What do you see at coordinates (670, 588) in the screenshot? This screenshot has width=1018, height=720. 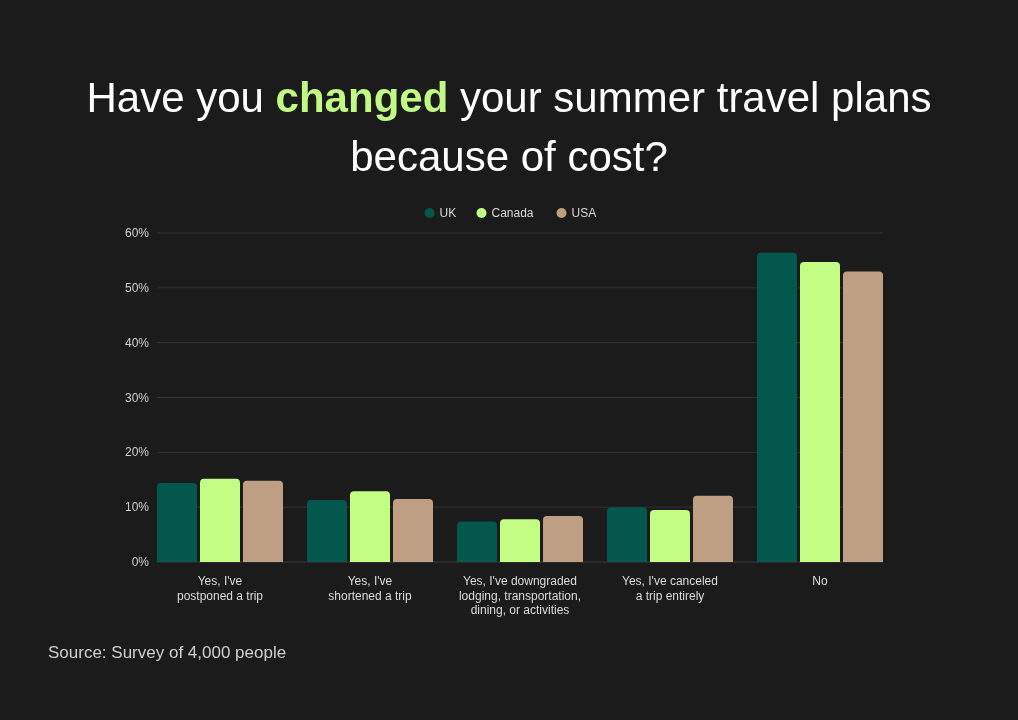 I see `x-tick-label: Yes, I've canceled a trip entirely` at bounding box center [670, 588].